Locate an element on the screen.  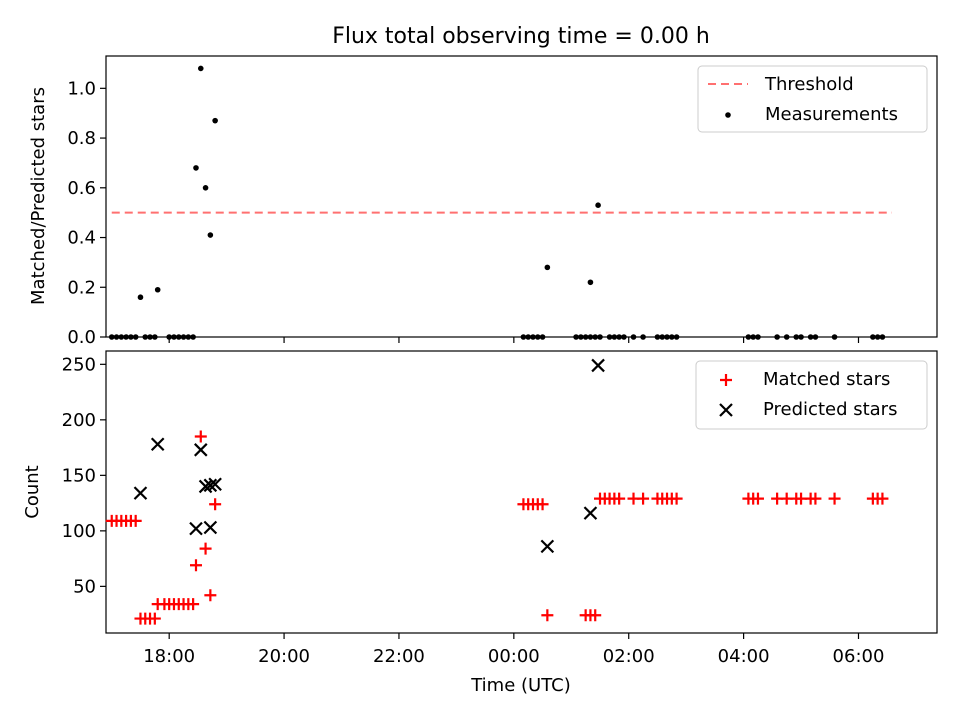
bottom-y-tick-label: 200 is located at coordinates (79, 420).